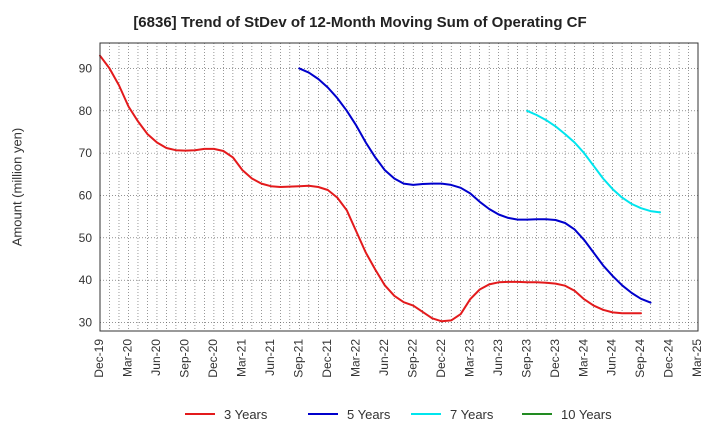 Image resolution: width=720 pixels, height=440 pixels. What do you see at coordinates (593, 161) in the screenshot?
I see `series-line-7-years` at bounding box center [593, 161].